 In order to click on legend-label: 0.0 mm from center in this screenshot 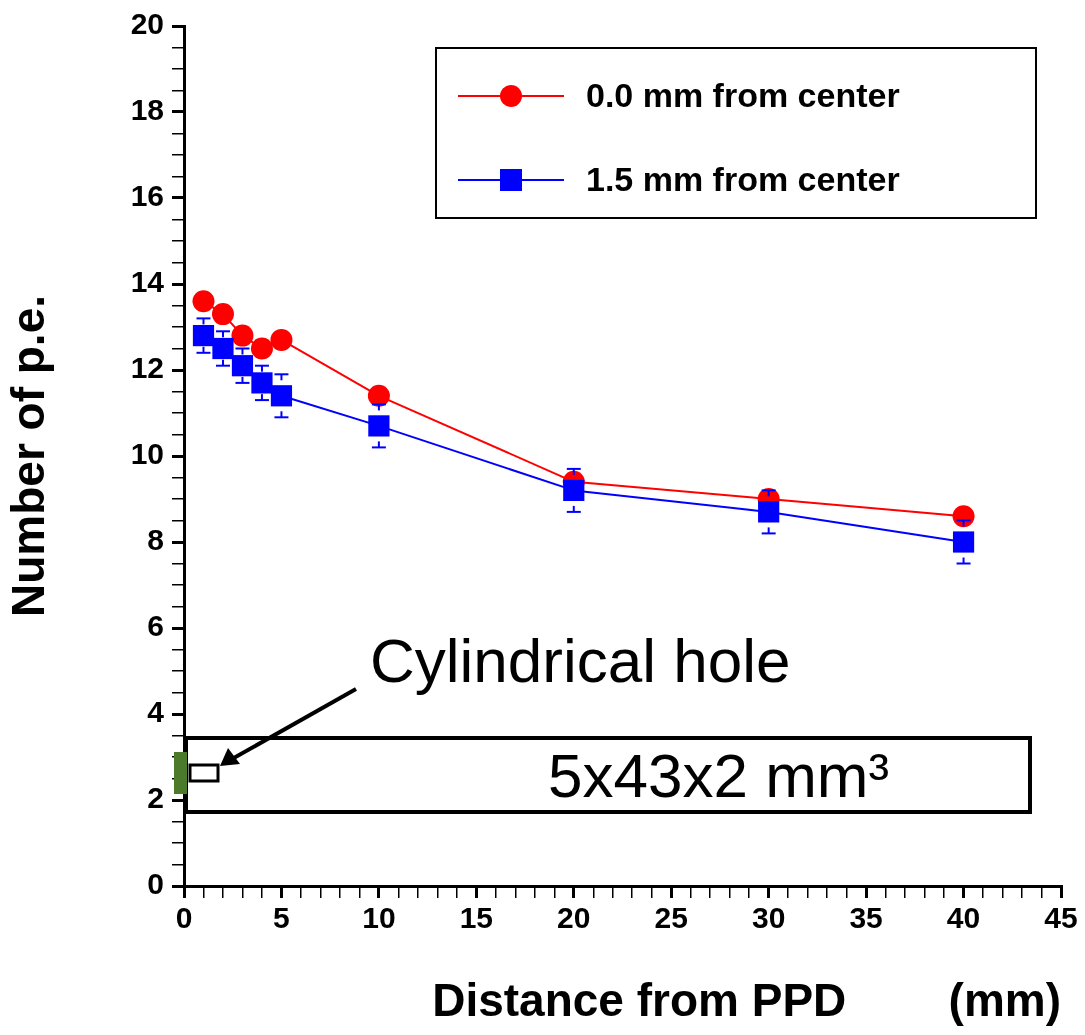, I will do `click(743, 95)`.